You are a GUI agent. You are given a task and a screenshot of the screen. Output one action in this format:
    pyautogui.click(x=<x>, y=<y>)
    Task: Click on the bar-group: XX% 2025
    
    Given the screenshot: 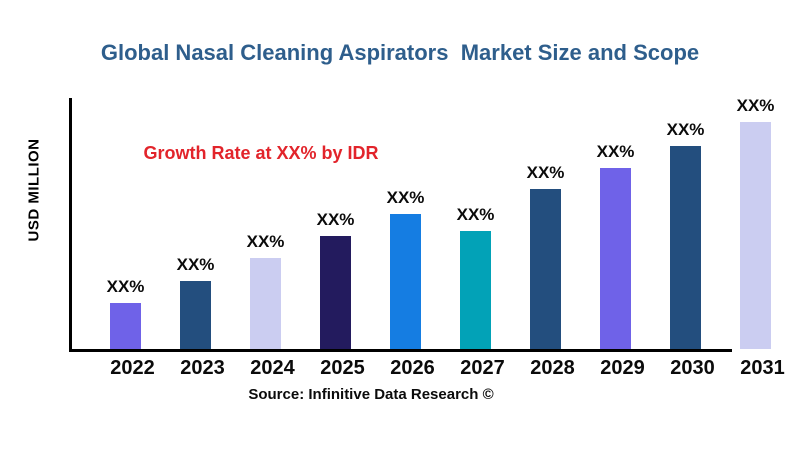 What is the action you would take?
    pyautogui.click(x=341, y=294)
    